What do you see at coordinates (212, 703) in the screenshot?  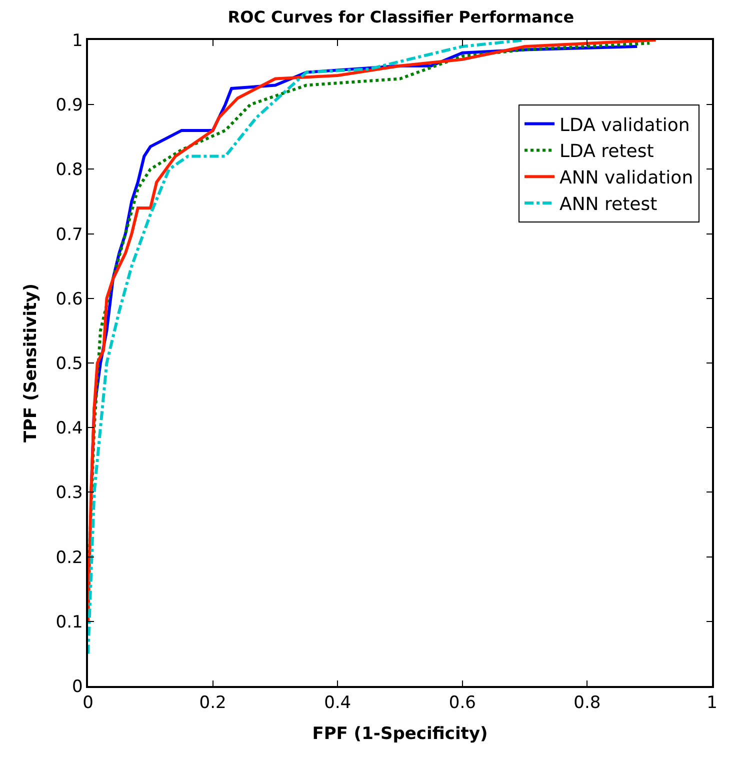 I see `x-tick-label: 0.2` at bounding box center [212, 703].